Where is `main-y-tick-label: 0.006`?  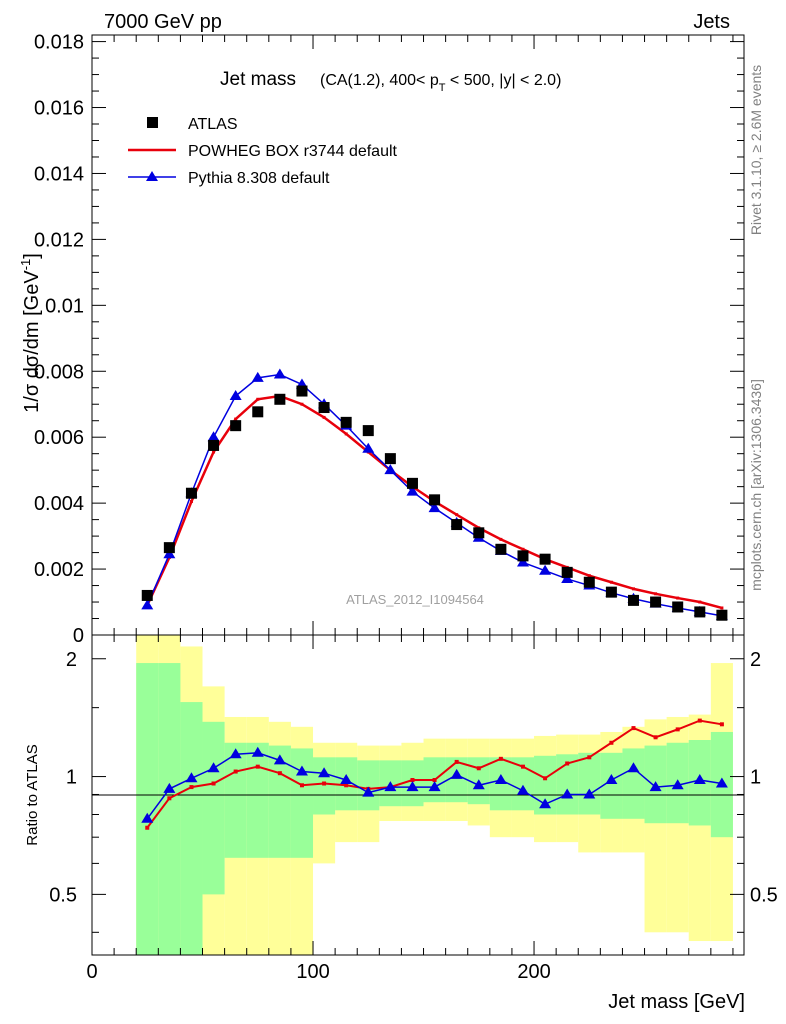 main-y-tick-label: 0.006 is located at coordinates (59, 438).